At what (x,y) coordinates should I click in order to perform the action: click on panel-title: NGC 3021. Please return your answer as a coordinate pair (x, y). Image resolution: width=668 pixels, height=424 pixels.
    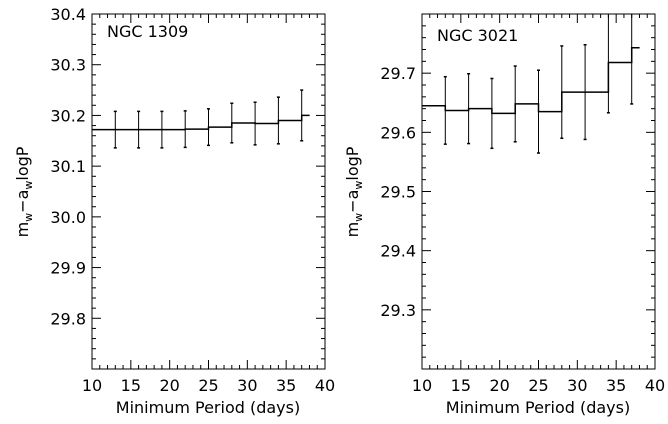
    Looking at the image, I should click on (477, 35).